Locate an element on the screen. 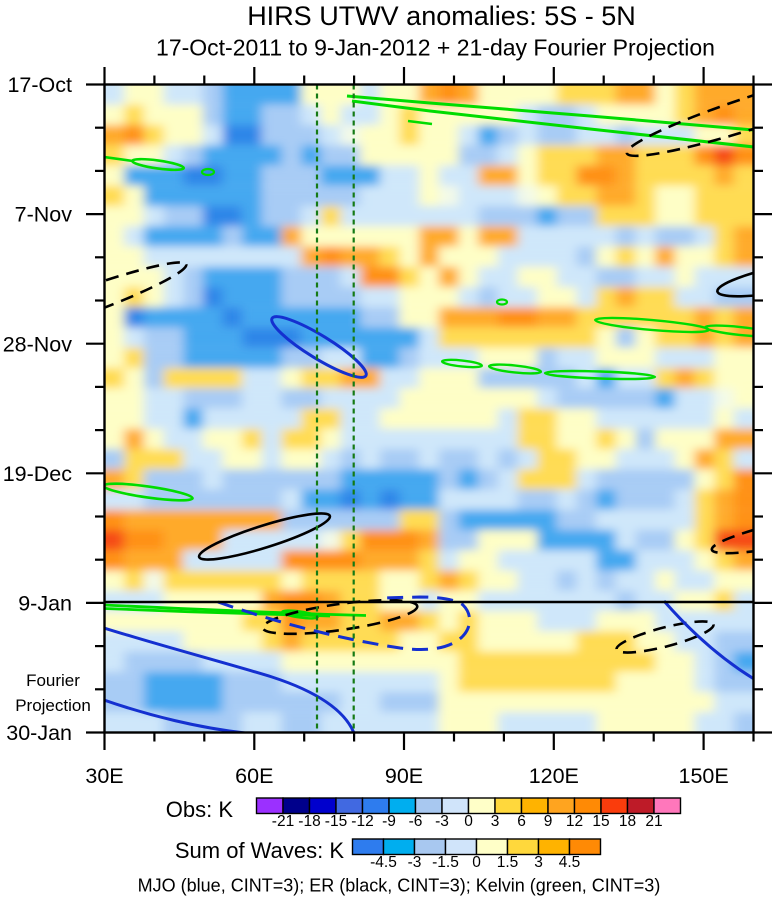  svg-text: Fourier is located at coordinates (53, 680).